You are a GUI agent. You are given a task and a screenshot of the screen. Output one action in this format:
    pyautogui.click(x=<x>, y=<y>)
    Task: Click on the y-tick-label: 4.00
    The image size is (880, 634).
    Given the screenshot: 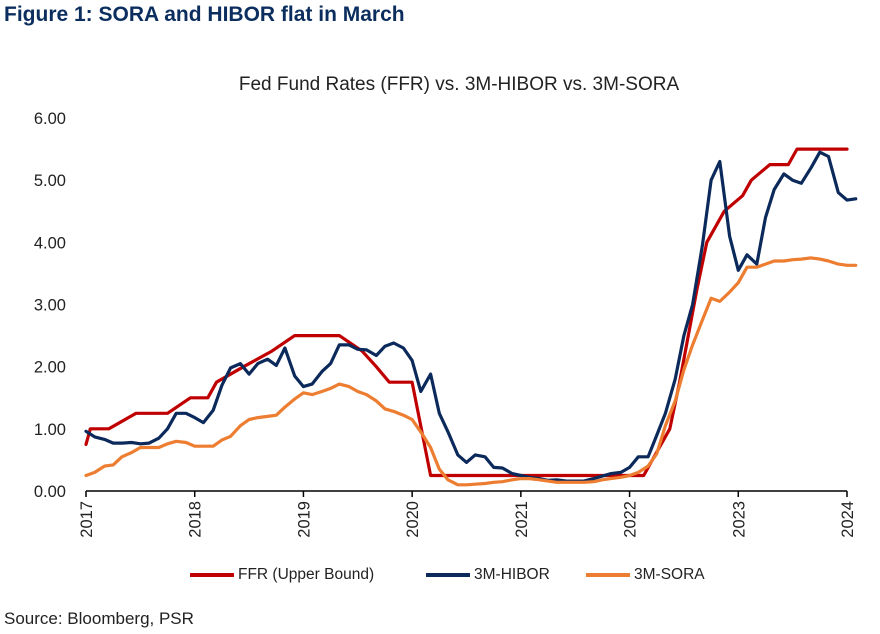 What is the action you would take?
    pyautogui.click(x=50, y=243)
    